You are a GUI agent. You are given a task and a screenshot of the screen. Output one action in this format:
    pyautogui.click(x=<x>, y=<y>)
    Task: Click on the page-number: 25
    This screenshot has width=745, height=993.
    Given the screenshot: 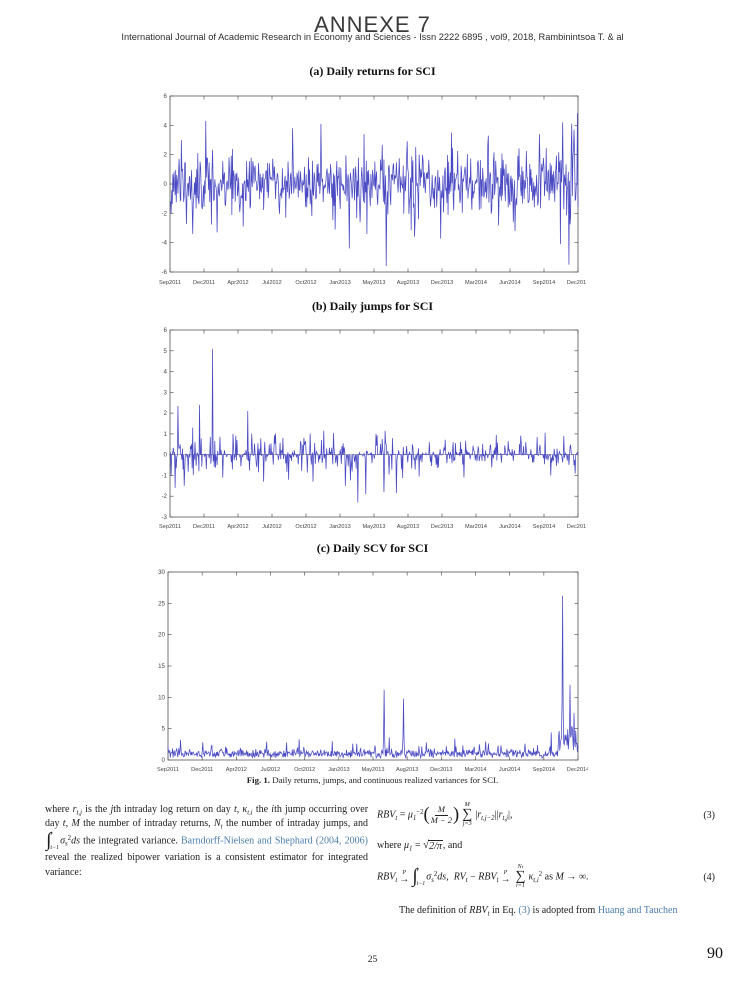 What is the action you would take?
    pyautogui.click(x=372, y=960)
    